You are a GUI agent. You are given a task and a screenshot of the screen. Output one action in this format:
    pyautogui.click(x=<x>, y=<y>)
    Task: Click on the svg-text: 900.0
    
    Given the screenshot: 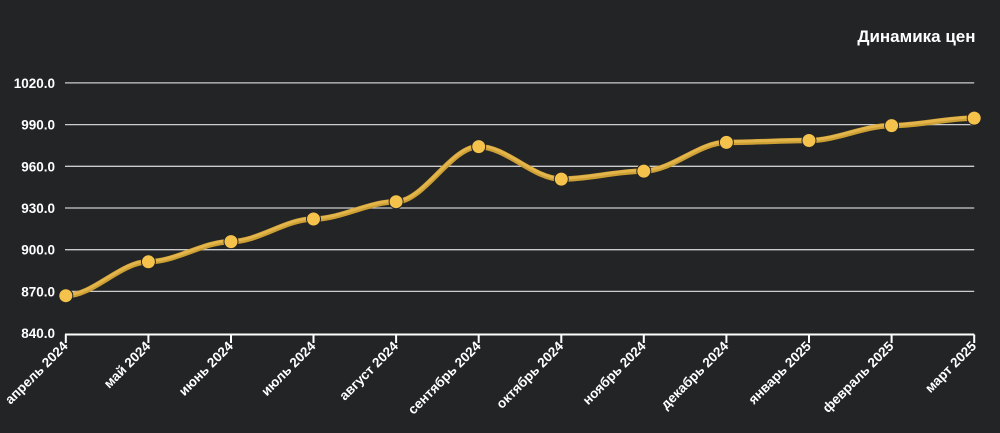 What is the action you would take?
    pyautogui.click(x=38, y=250)
    